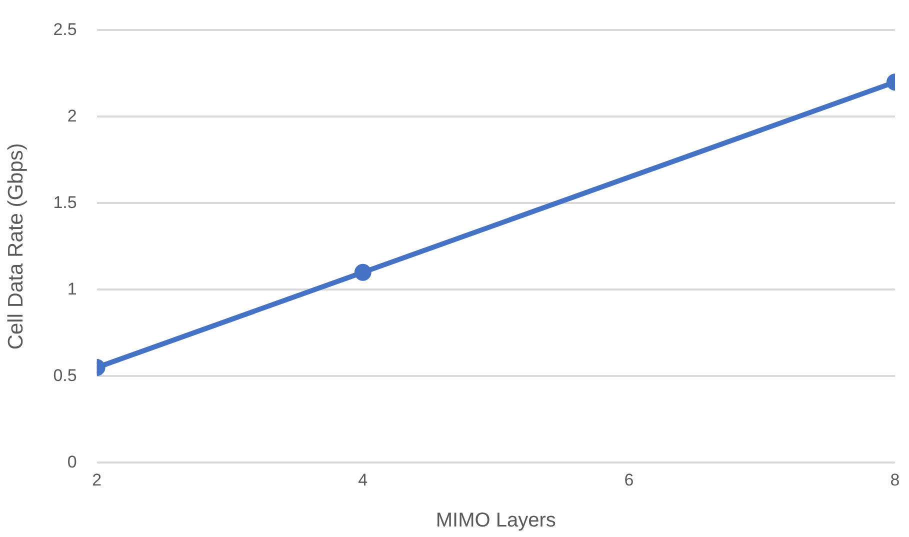 The height and width of the screenshot is (537, 909). I want to click on x-tick-label: 2, so click(97, 480).